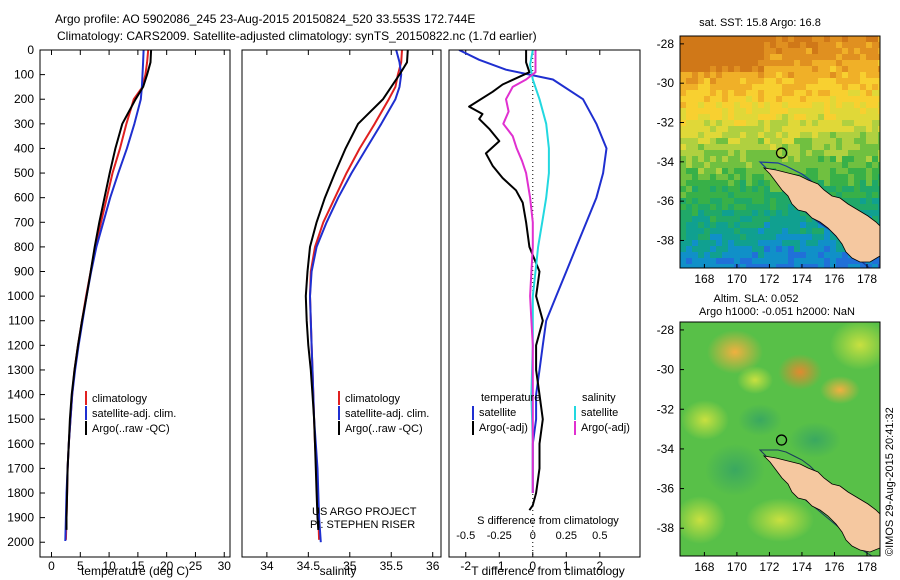  What do you see at coordinates (350, 566) in the screenshot?
I see `x-tick-label: 35` at bounding box center [350, 566].